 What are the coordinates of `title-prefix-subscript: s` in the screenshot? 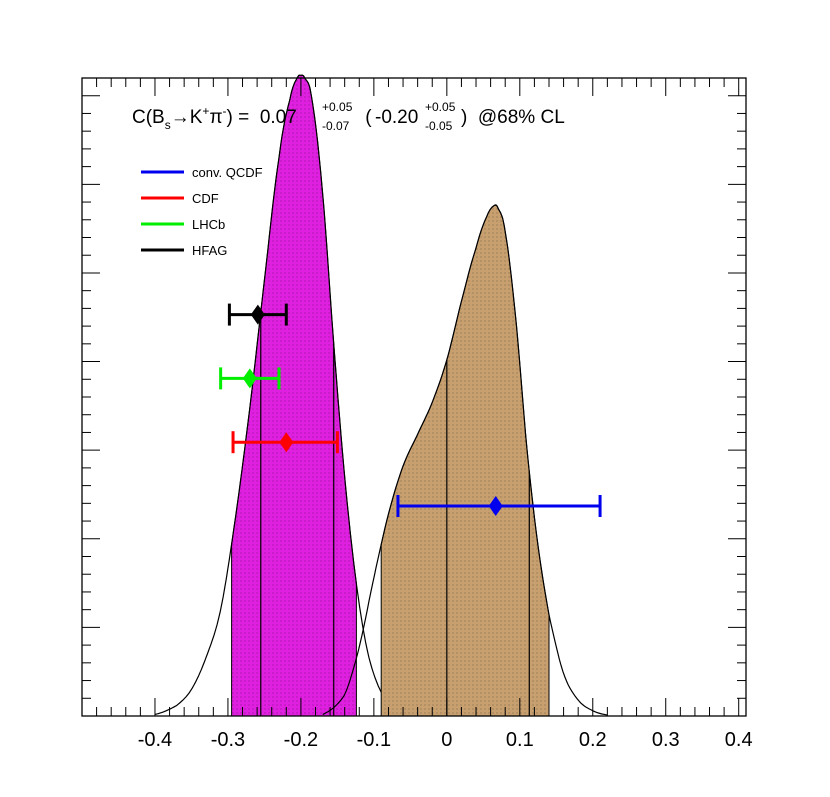 It's located at (168, 125).